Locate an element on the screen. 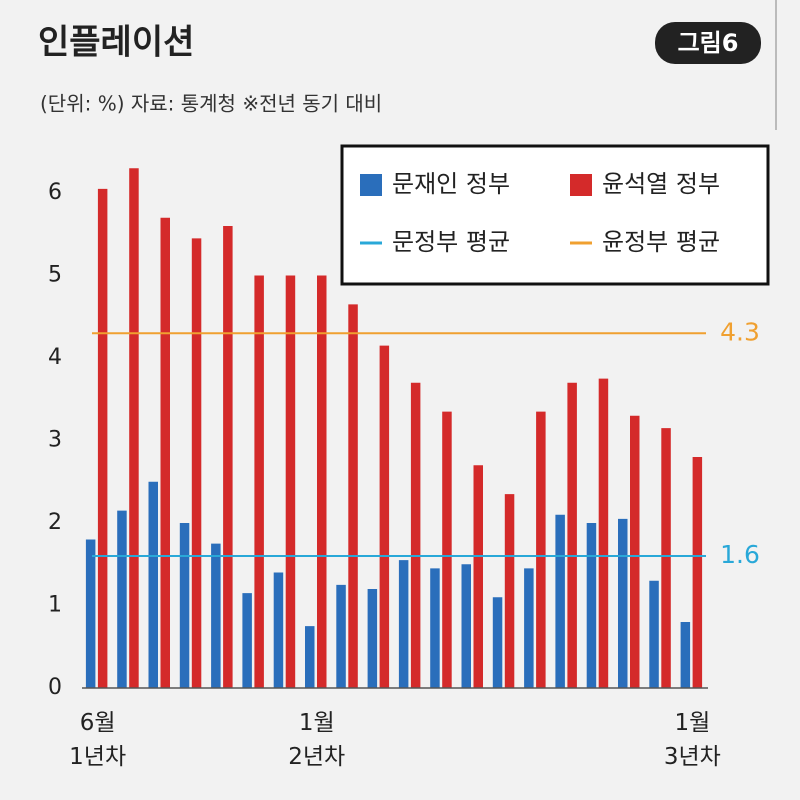 The width and height of the screenshot is (800, 800). y-tick-label: 0 is located at coordinates (55, 687).